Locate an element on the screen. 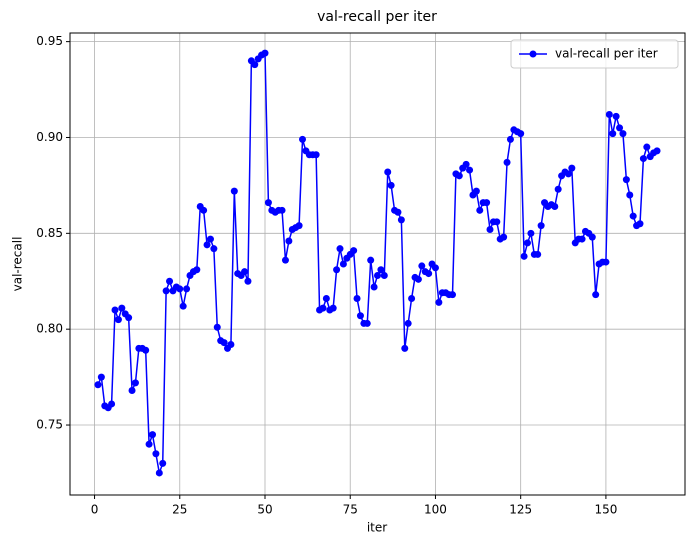  x-tick-label: 75 is located at coordinates (350, 510).